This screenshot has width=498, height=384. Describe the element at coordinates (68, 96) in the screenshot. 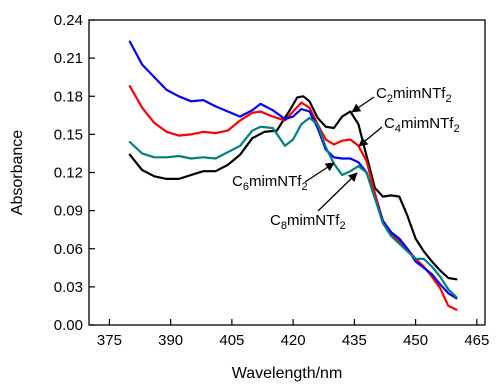

I see `y-tick-label: 0.18` at that location.